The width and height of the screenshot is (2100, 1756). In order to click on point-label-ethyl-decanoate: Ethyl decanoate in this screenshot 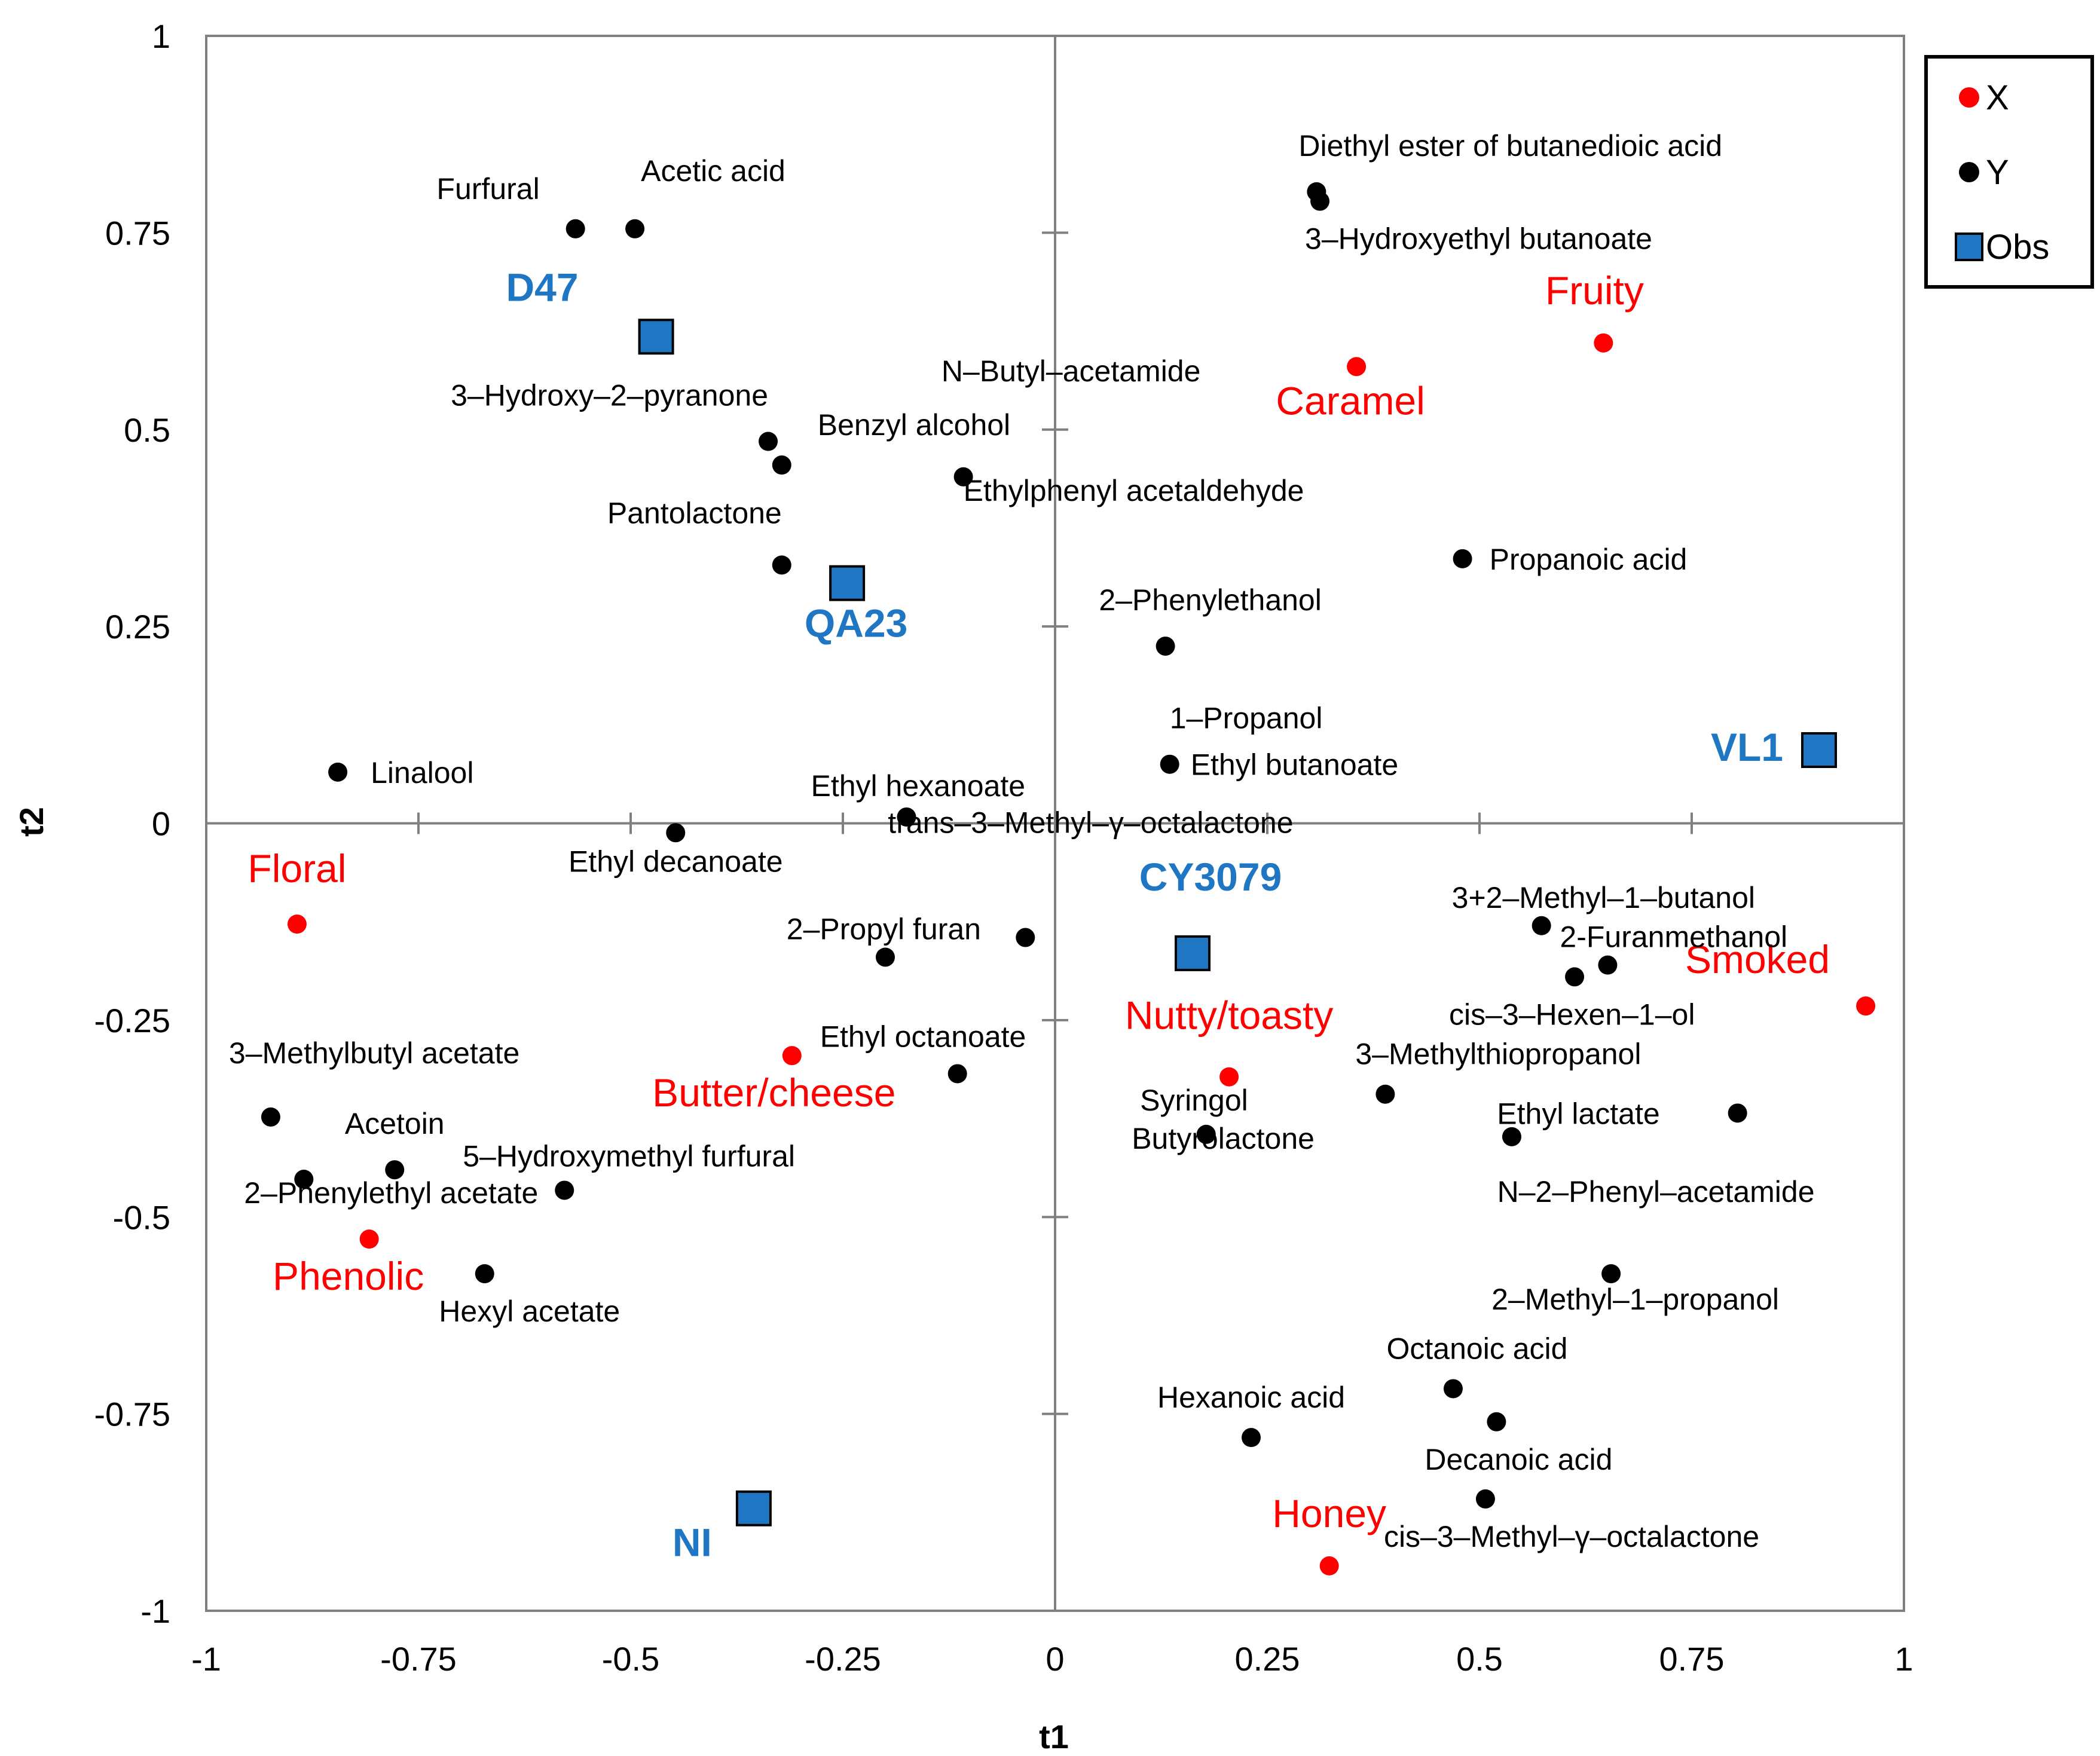, I will do `click(675, 862)`.